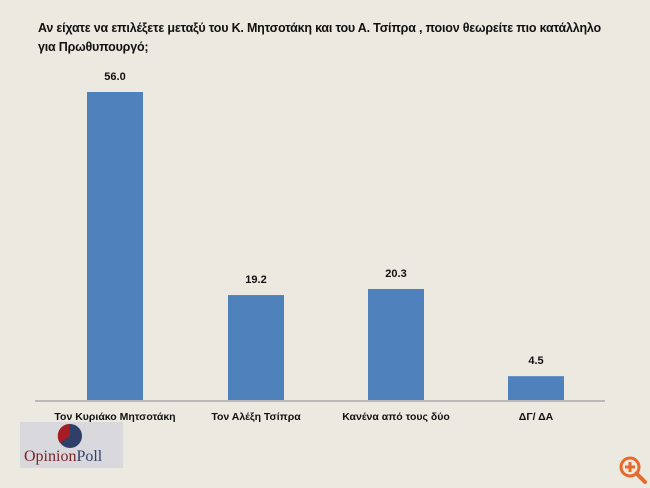 The image size is (650, 488). What do you see at coordinates (396, 417) in the screenshot?
I see `category-label: Κανένα από τους δύο` at bounding box center [396, 417].